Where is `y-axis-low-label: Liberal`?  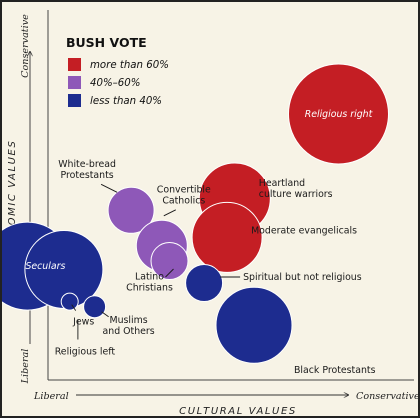 y-axis-low-label: Liberal is located at coordinates (25, 367).